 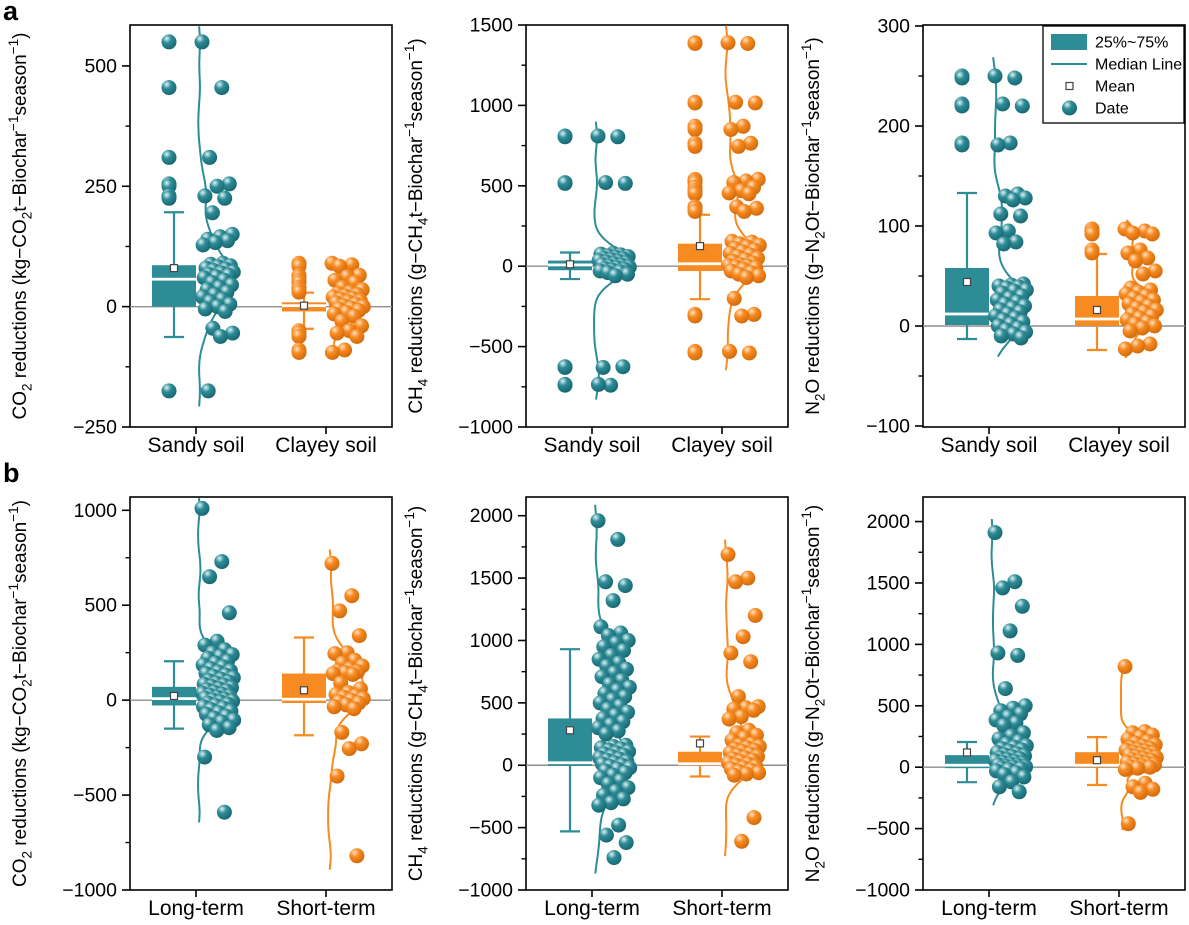 What do you see at coordinates (1131, 43) in the screenshot?
I see `svg-text: 25%~75%` at bounding box center [1131, 43].